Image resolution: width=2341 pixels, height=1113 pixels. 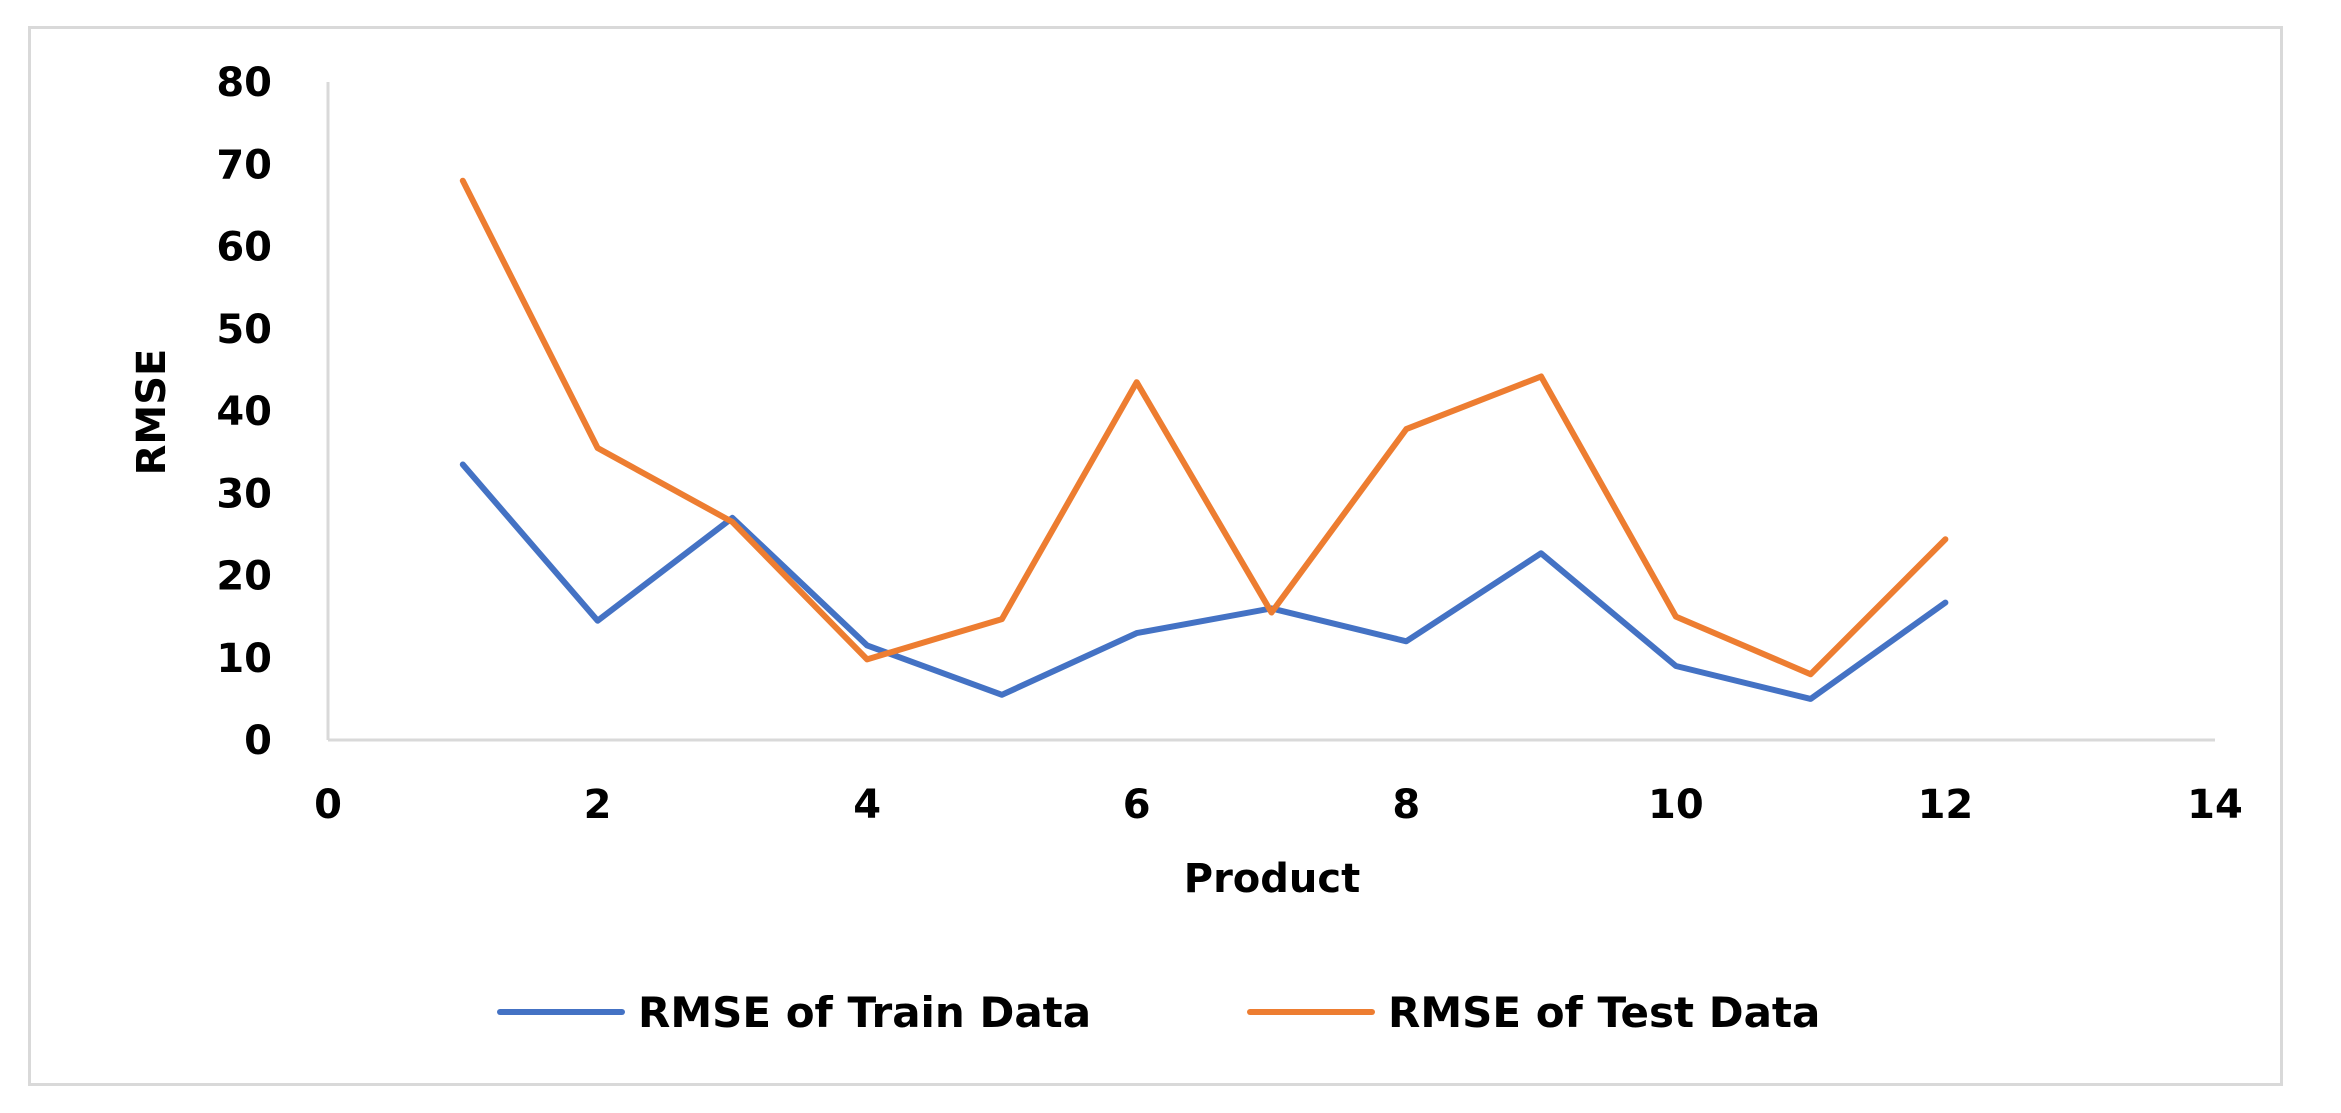 I want to click on y-tick-label: 80, so click(x=244, y=83).